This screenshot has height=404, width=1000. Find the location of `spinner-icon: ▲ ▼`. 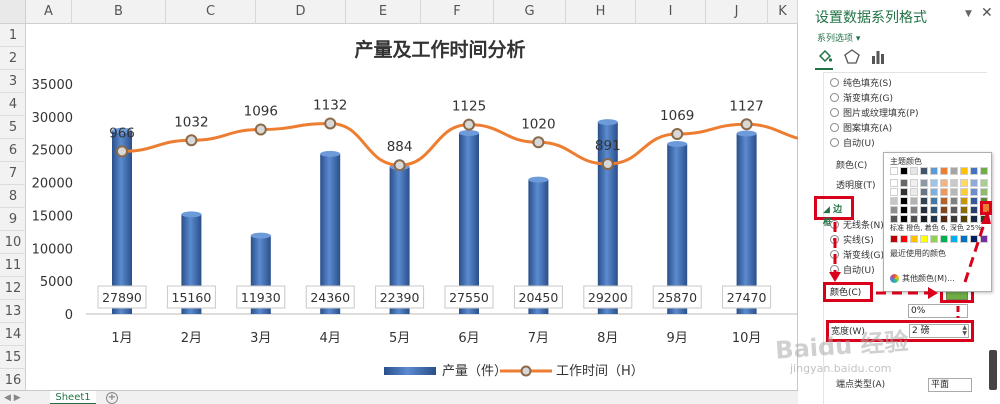

spinner-icon: ▲ ▼ is located at coordinates (964, 330).